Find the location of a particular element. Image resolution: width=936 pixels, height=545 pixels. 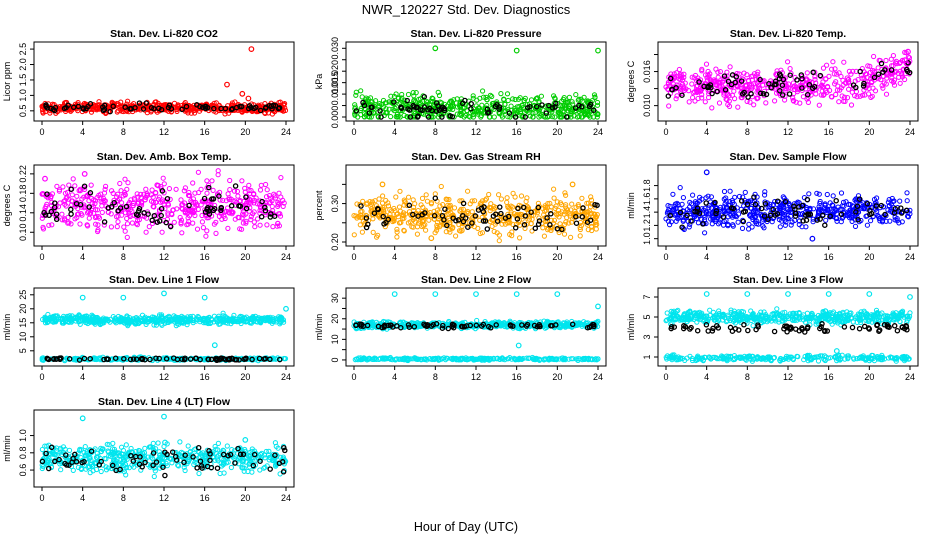

x-tick-label: 16 is located at coordinates (205, 257).